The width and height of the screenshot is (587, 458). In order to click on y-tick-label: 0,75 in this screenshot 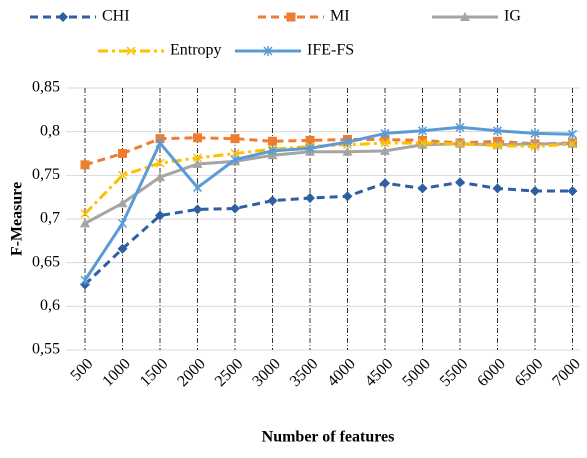, I will do `click(46, 174)`.